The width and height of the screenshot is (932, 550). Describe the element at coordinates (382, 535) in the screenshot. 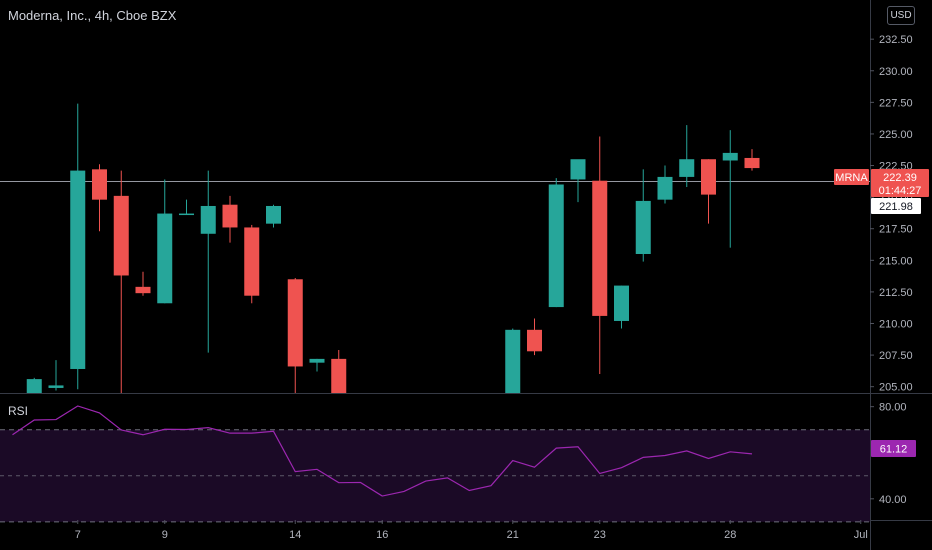

I see `time-tick-label: 16` at that location.